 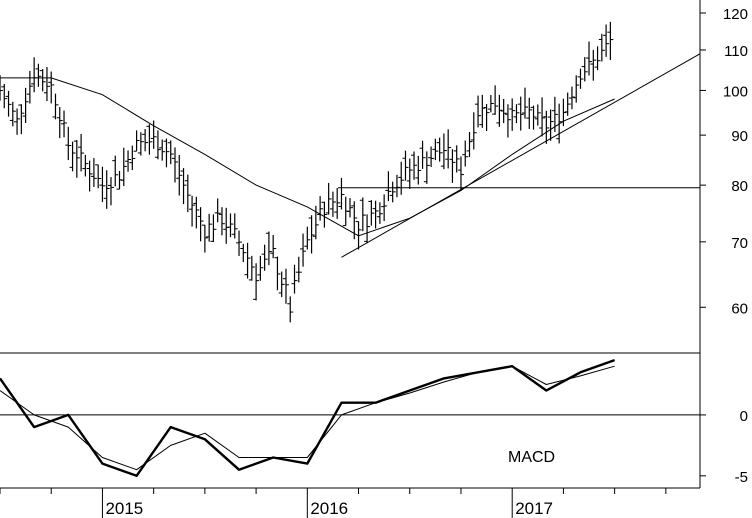 What do you see at coordinates (744, 416) in the screenshot?
I see `macd-y-tick-label: 0` at bounding box center [744, 416].